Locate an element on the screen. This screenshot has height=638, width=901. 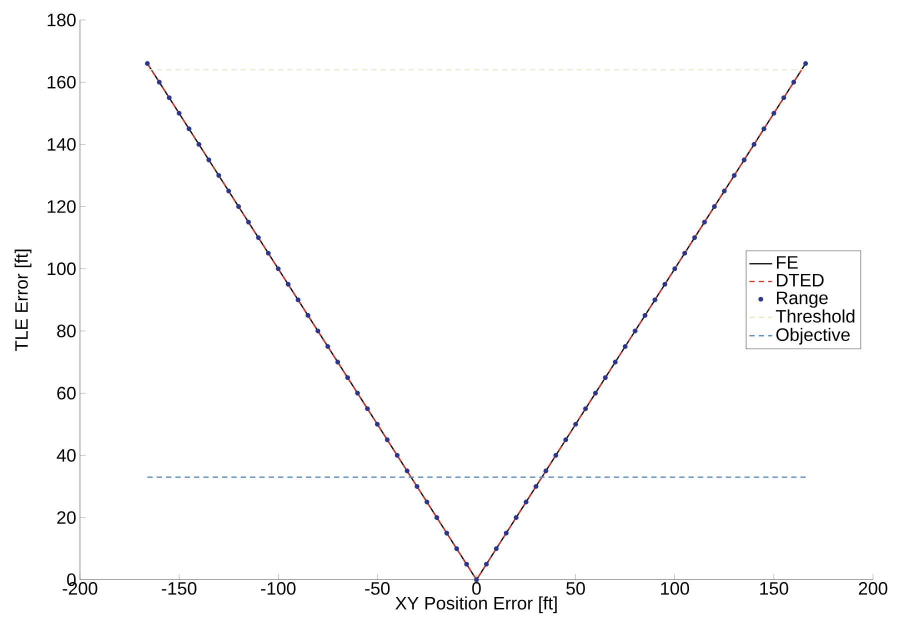
legend-label: Range is located at coordinates (802, 299).